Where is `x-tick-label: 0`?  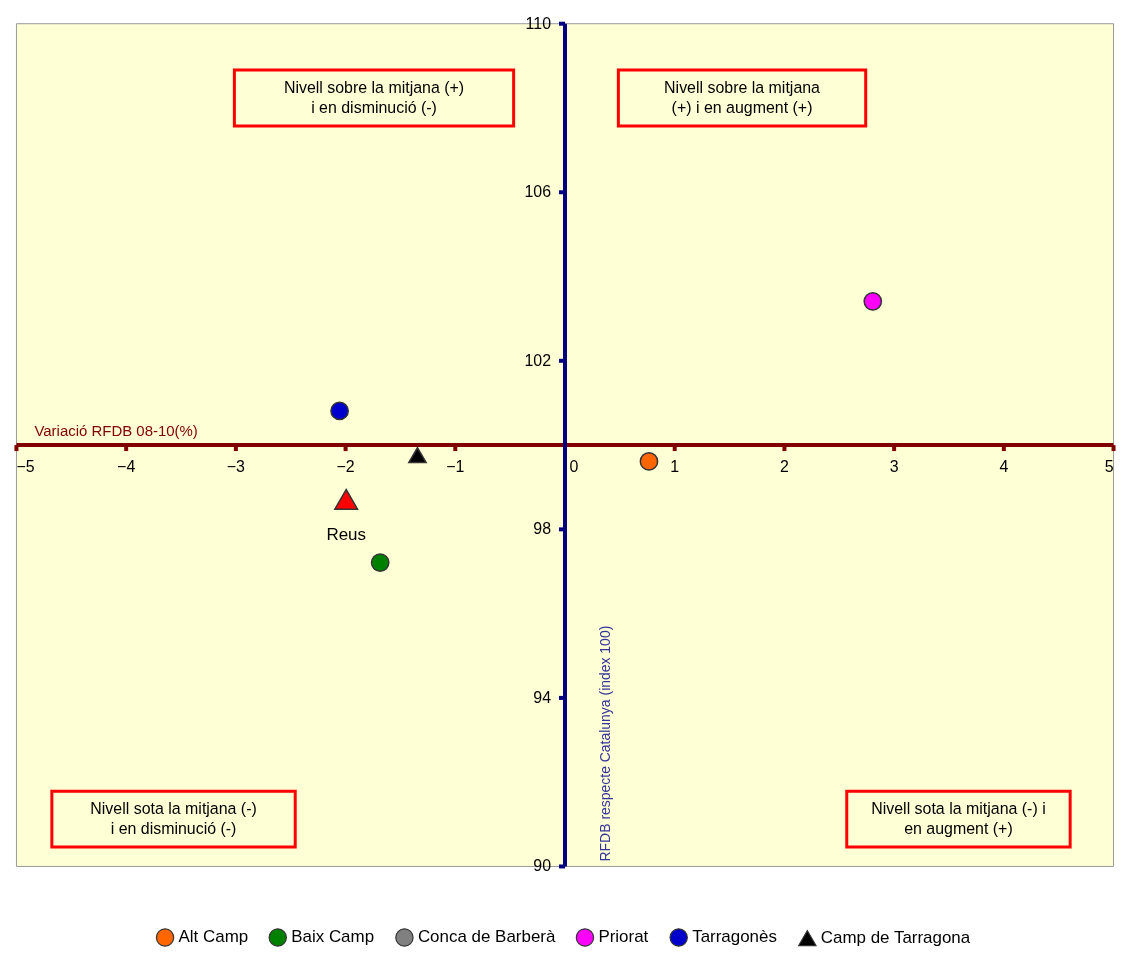
x-tick-label: 0 is located at coordinates (574, 467).